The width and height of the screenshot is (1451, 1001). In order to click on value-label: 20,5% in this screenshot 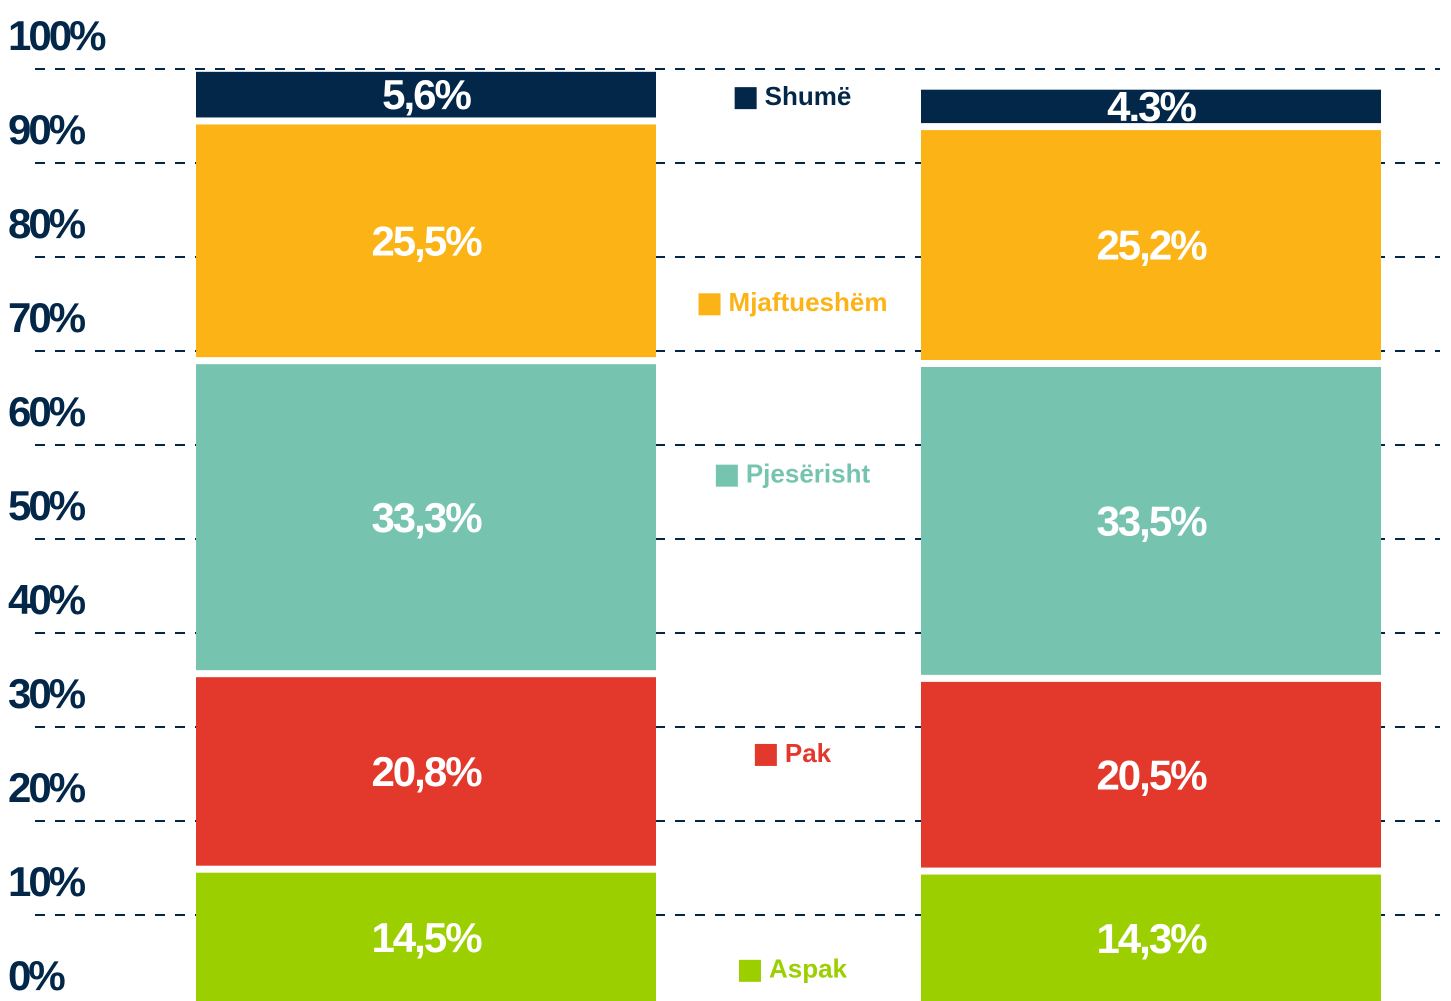, I will do `click(1151, 774)`.